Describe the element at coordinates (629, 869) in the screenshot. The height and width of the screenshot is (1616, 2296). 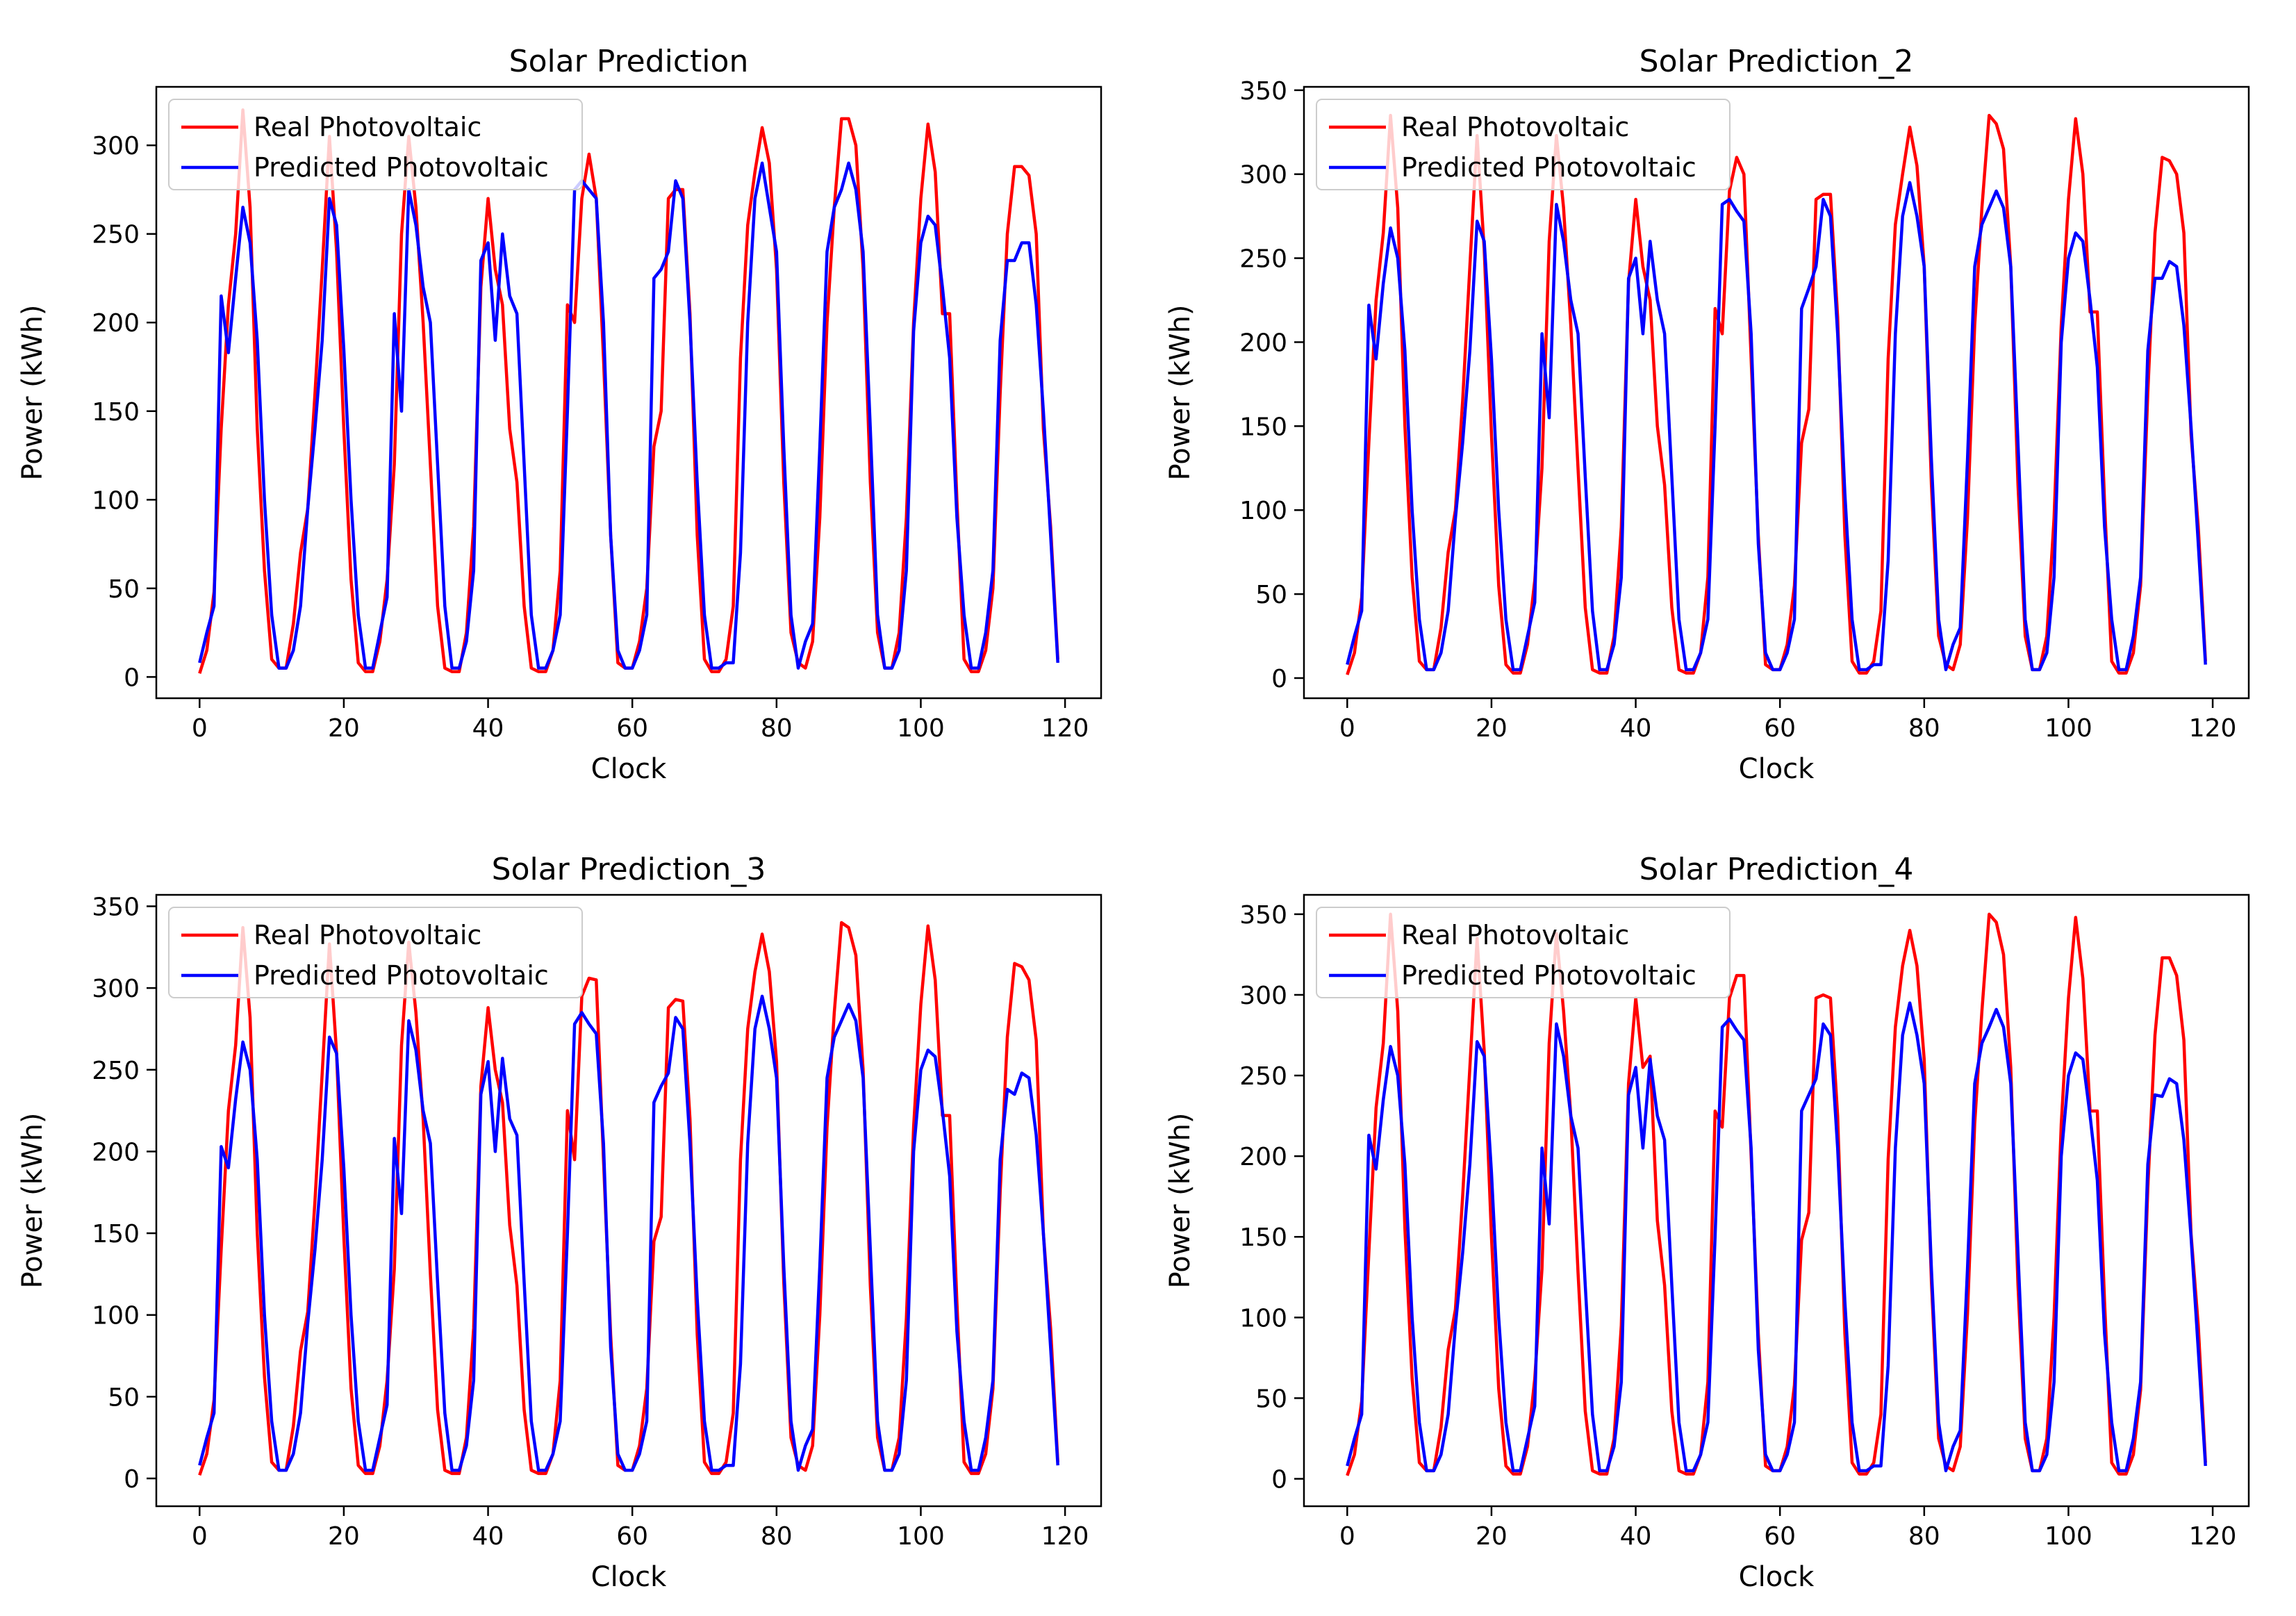
I see `chart-title: Solar Prediction_3` at that location.